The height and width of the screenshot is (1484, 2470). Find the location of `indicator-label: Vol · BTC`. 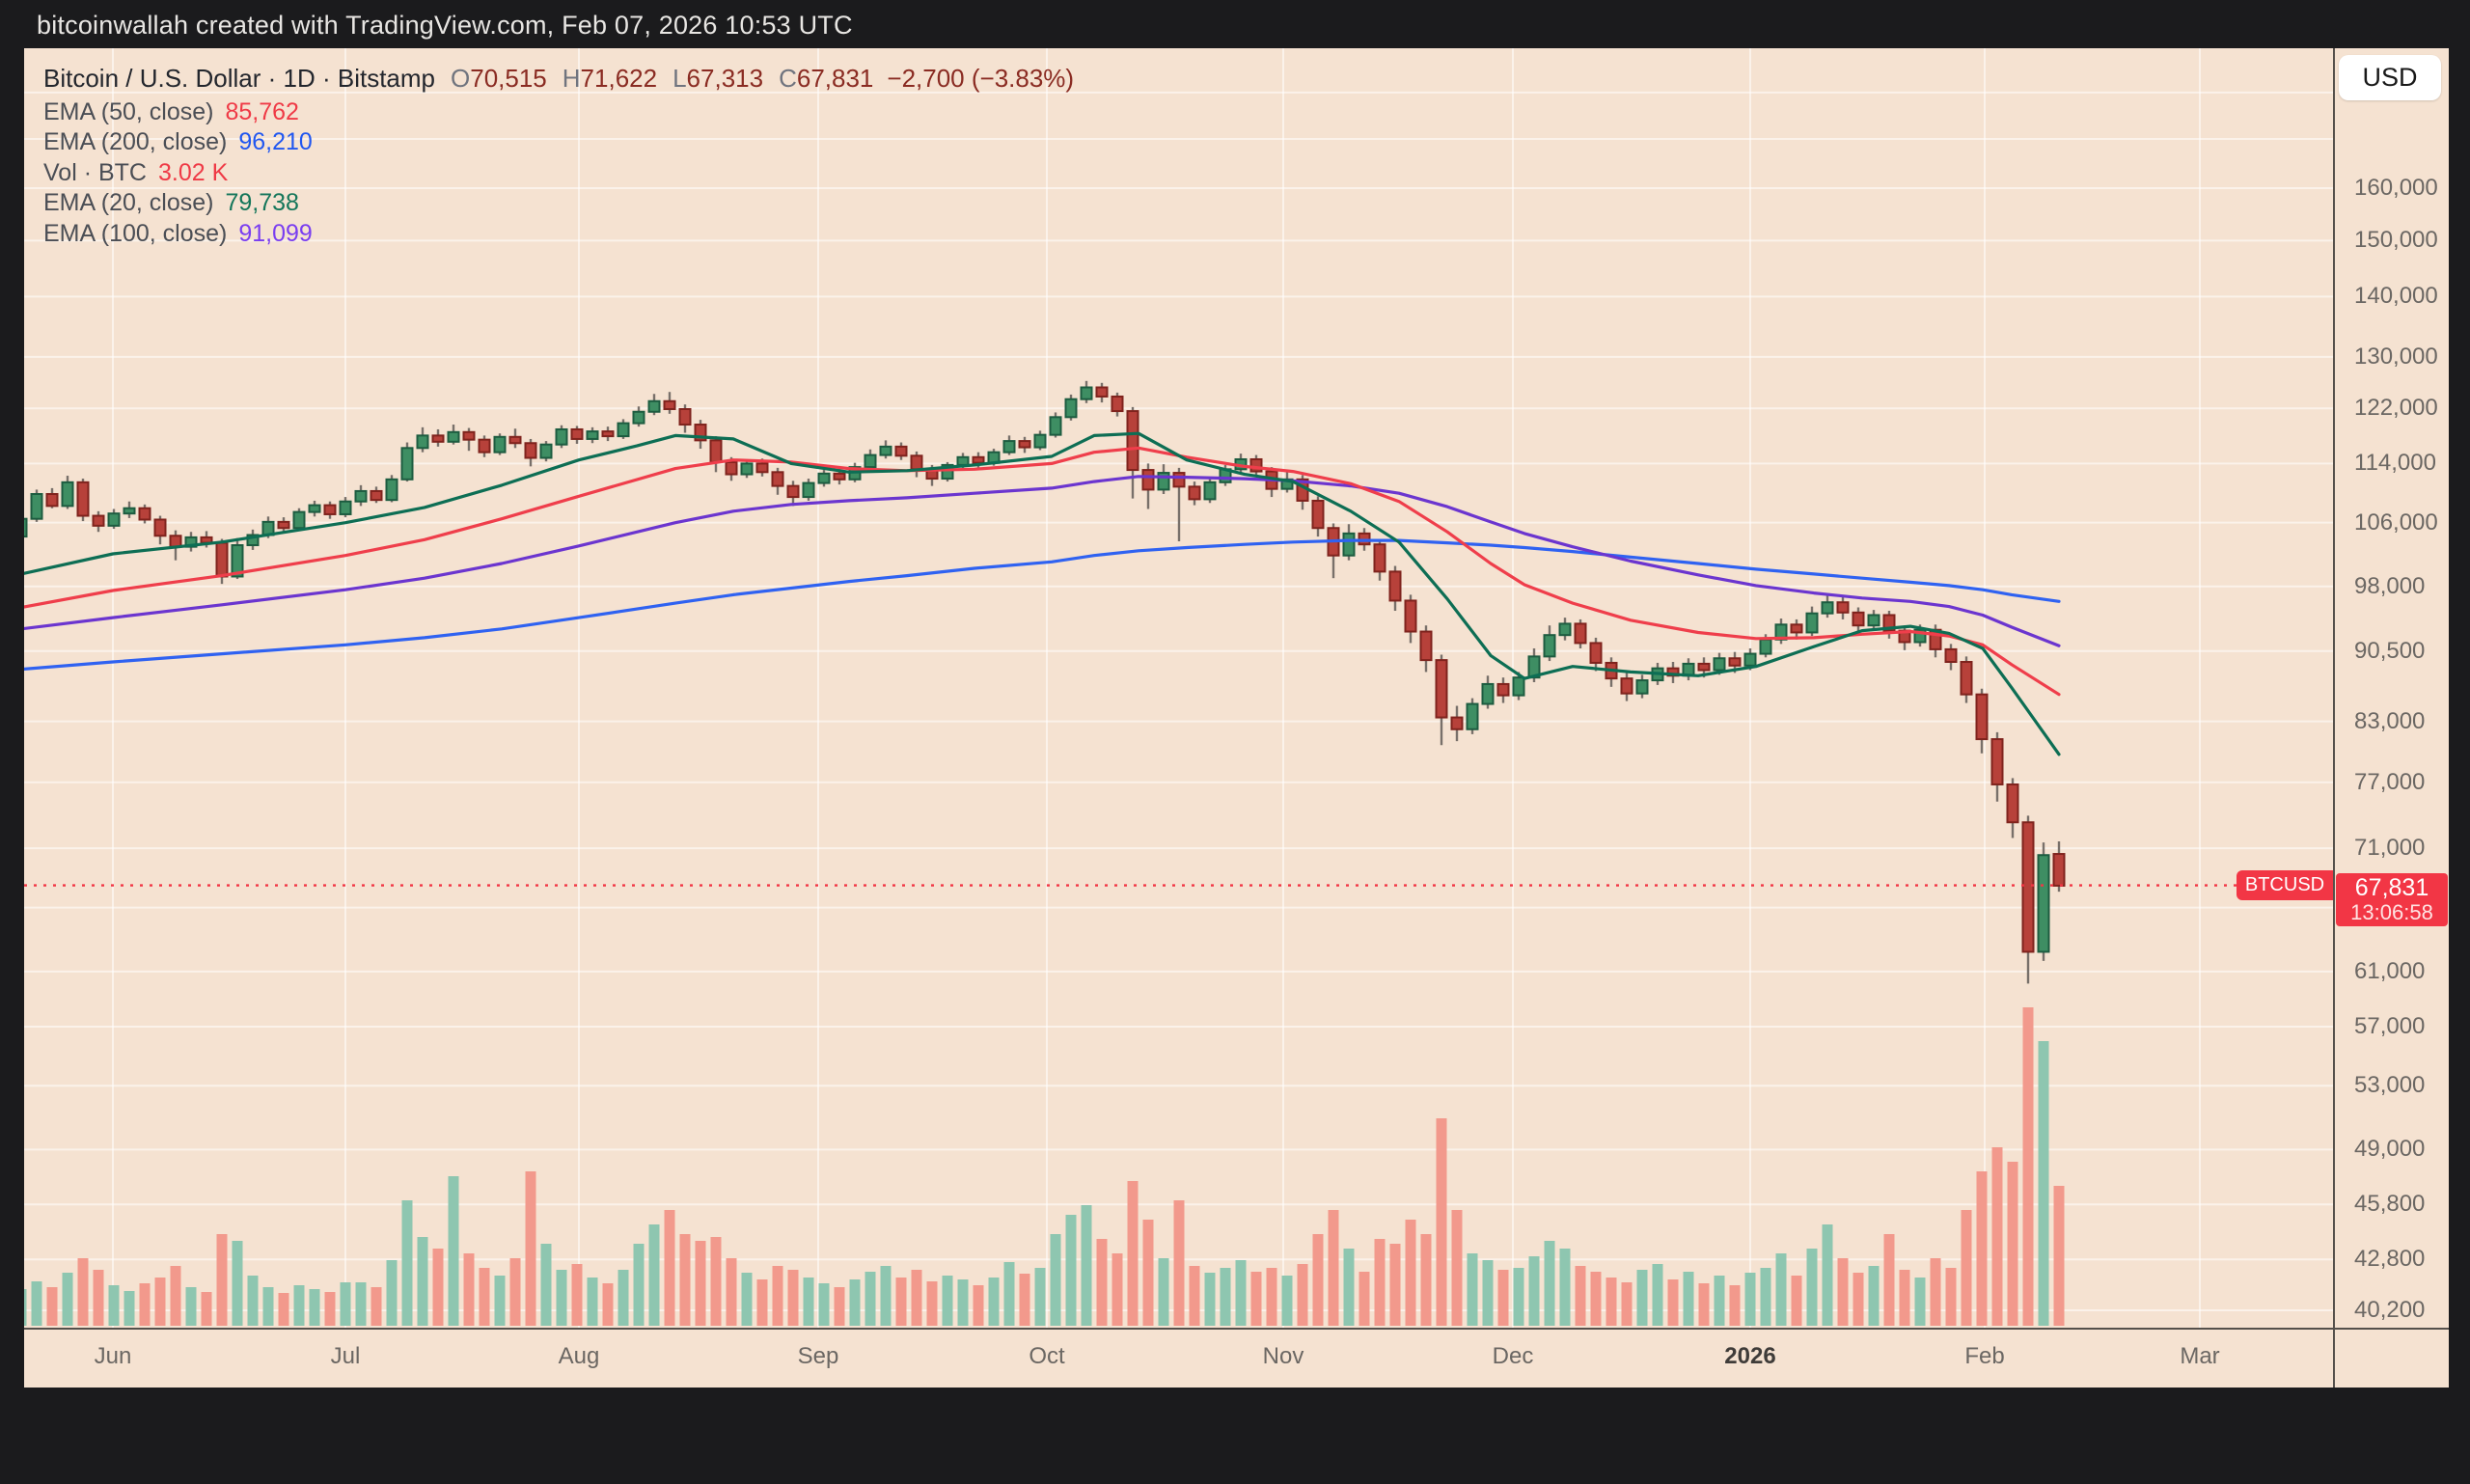

indicator-label: Vol · BTC is located at coordinates (95, 172).